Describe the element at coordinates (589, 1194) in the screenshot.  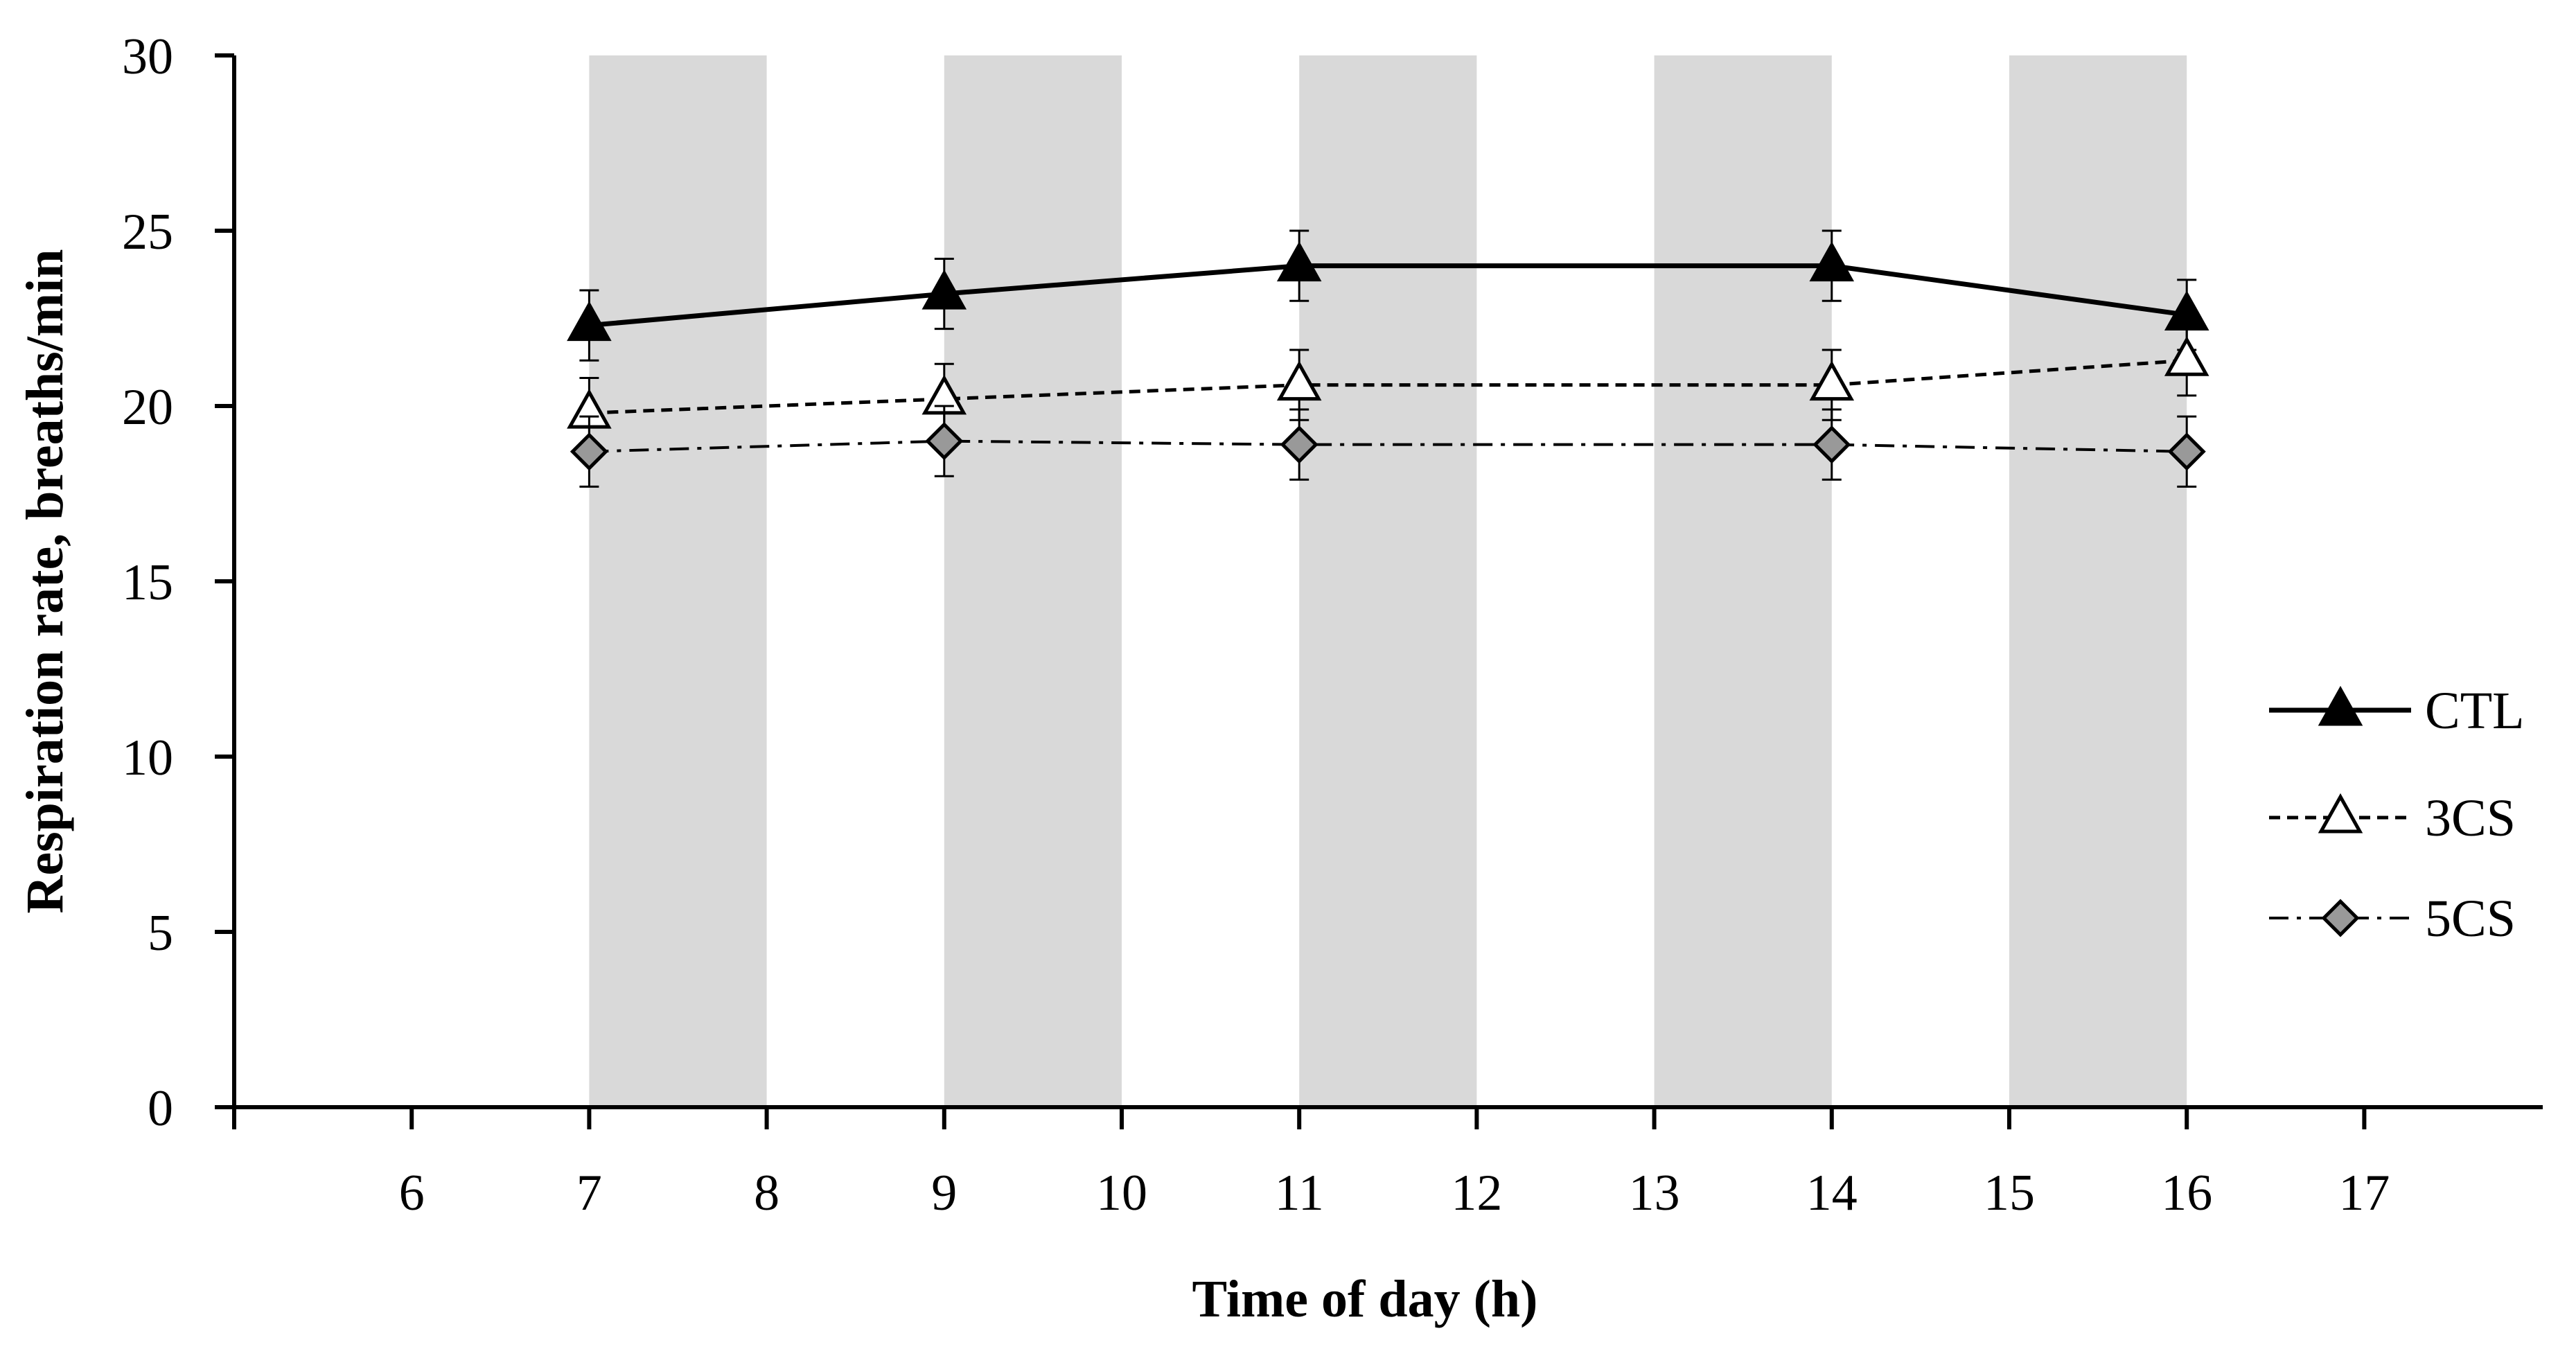
I see `x-tick-label: 7` at that location.